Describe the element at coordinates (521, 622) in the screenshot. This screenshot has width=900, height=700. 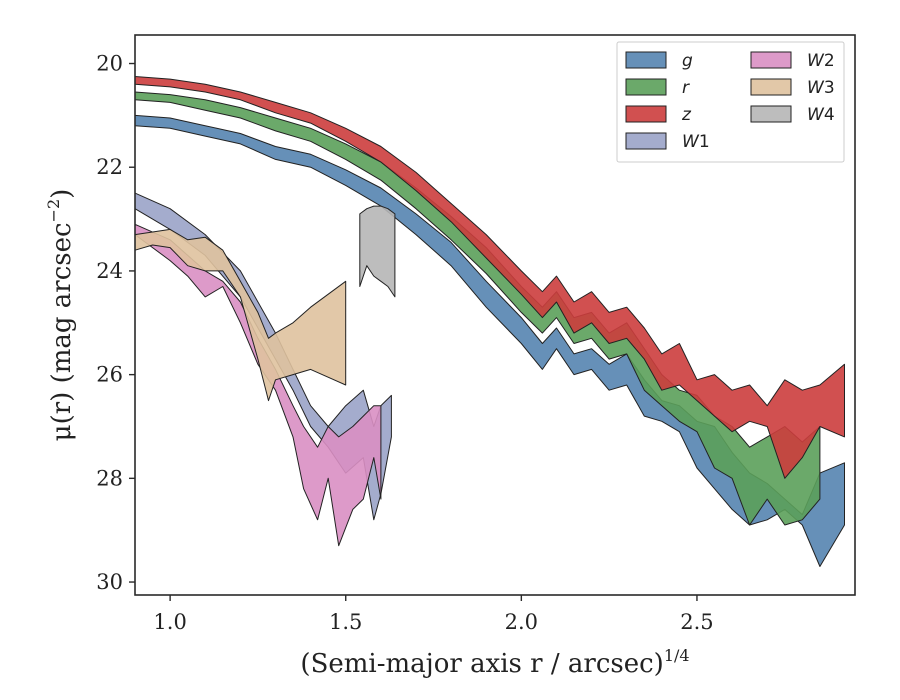
I see `x-tick-label: 2.0` at that location.